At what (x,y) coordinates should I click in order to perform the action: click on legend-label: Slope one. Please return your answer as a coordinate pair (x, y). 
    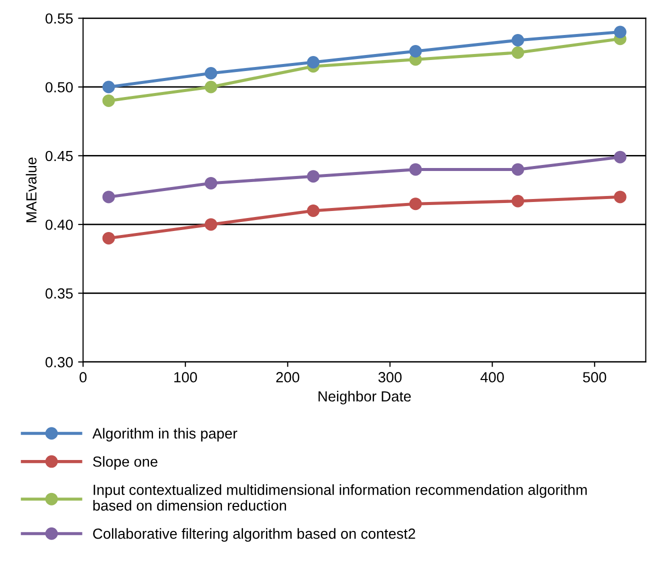
    Looking at the image, I should click on (125, 463).